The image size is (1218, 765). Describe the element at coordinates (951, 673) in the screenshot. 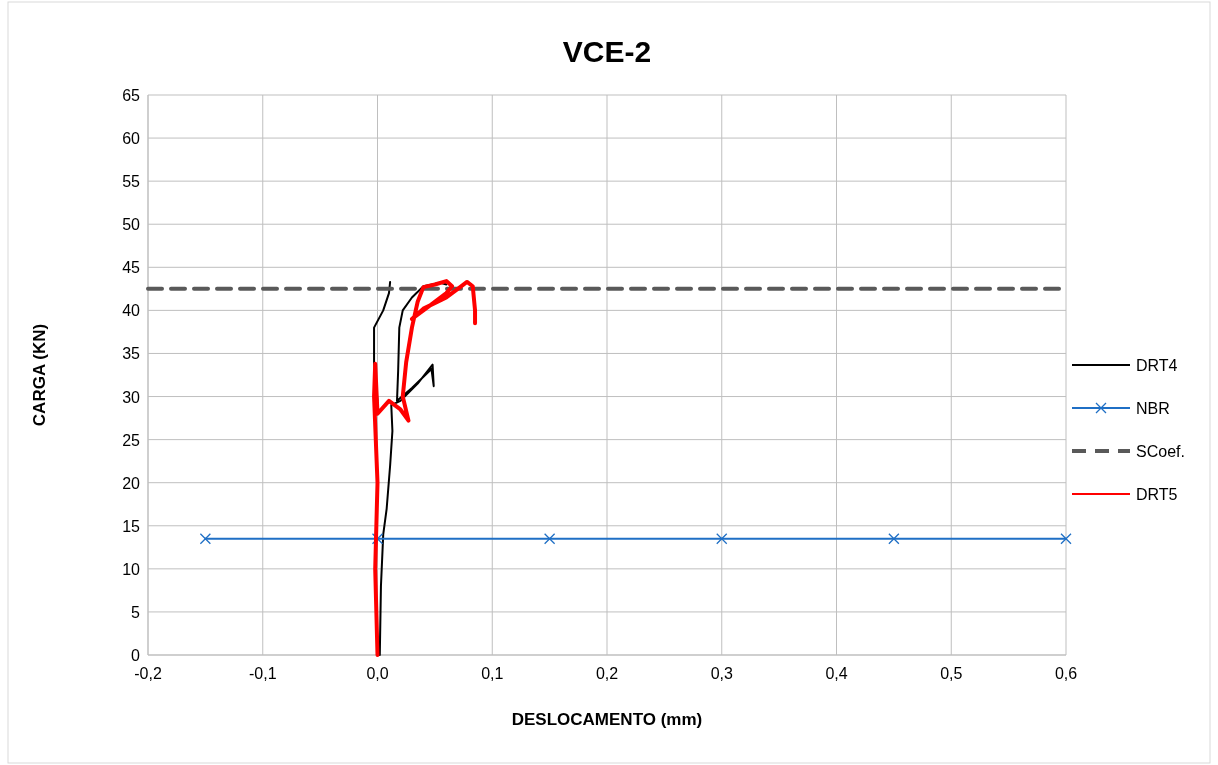

I see `x-tick-label: 0,5` at that location.